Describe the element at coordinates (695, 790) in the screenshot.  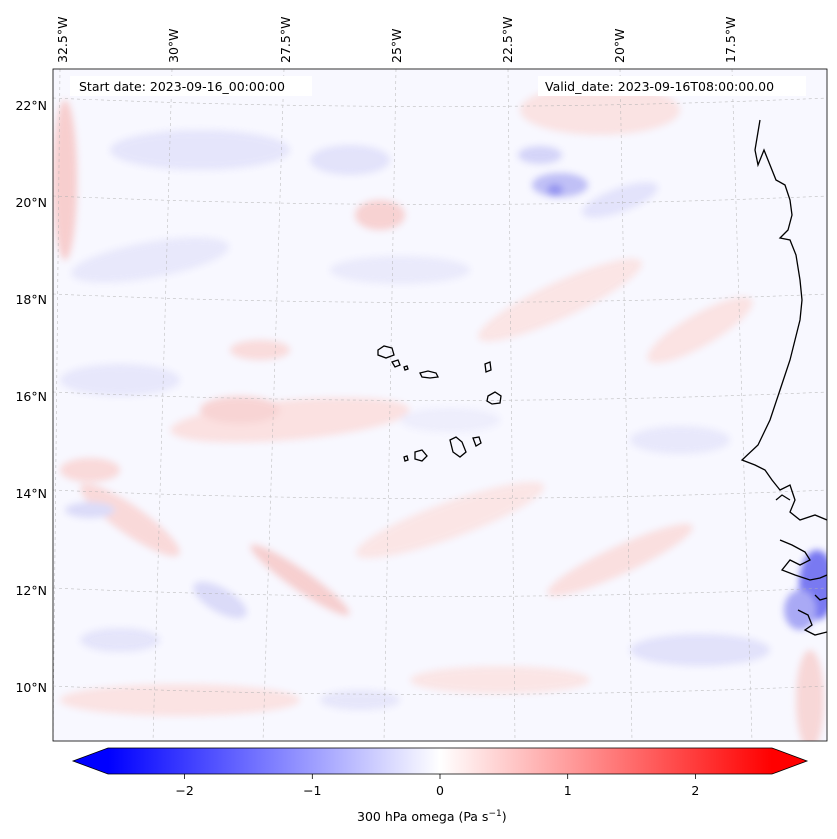
I see `colorbar-tick-label: 2` at that location.